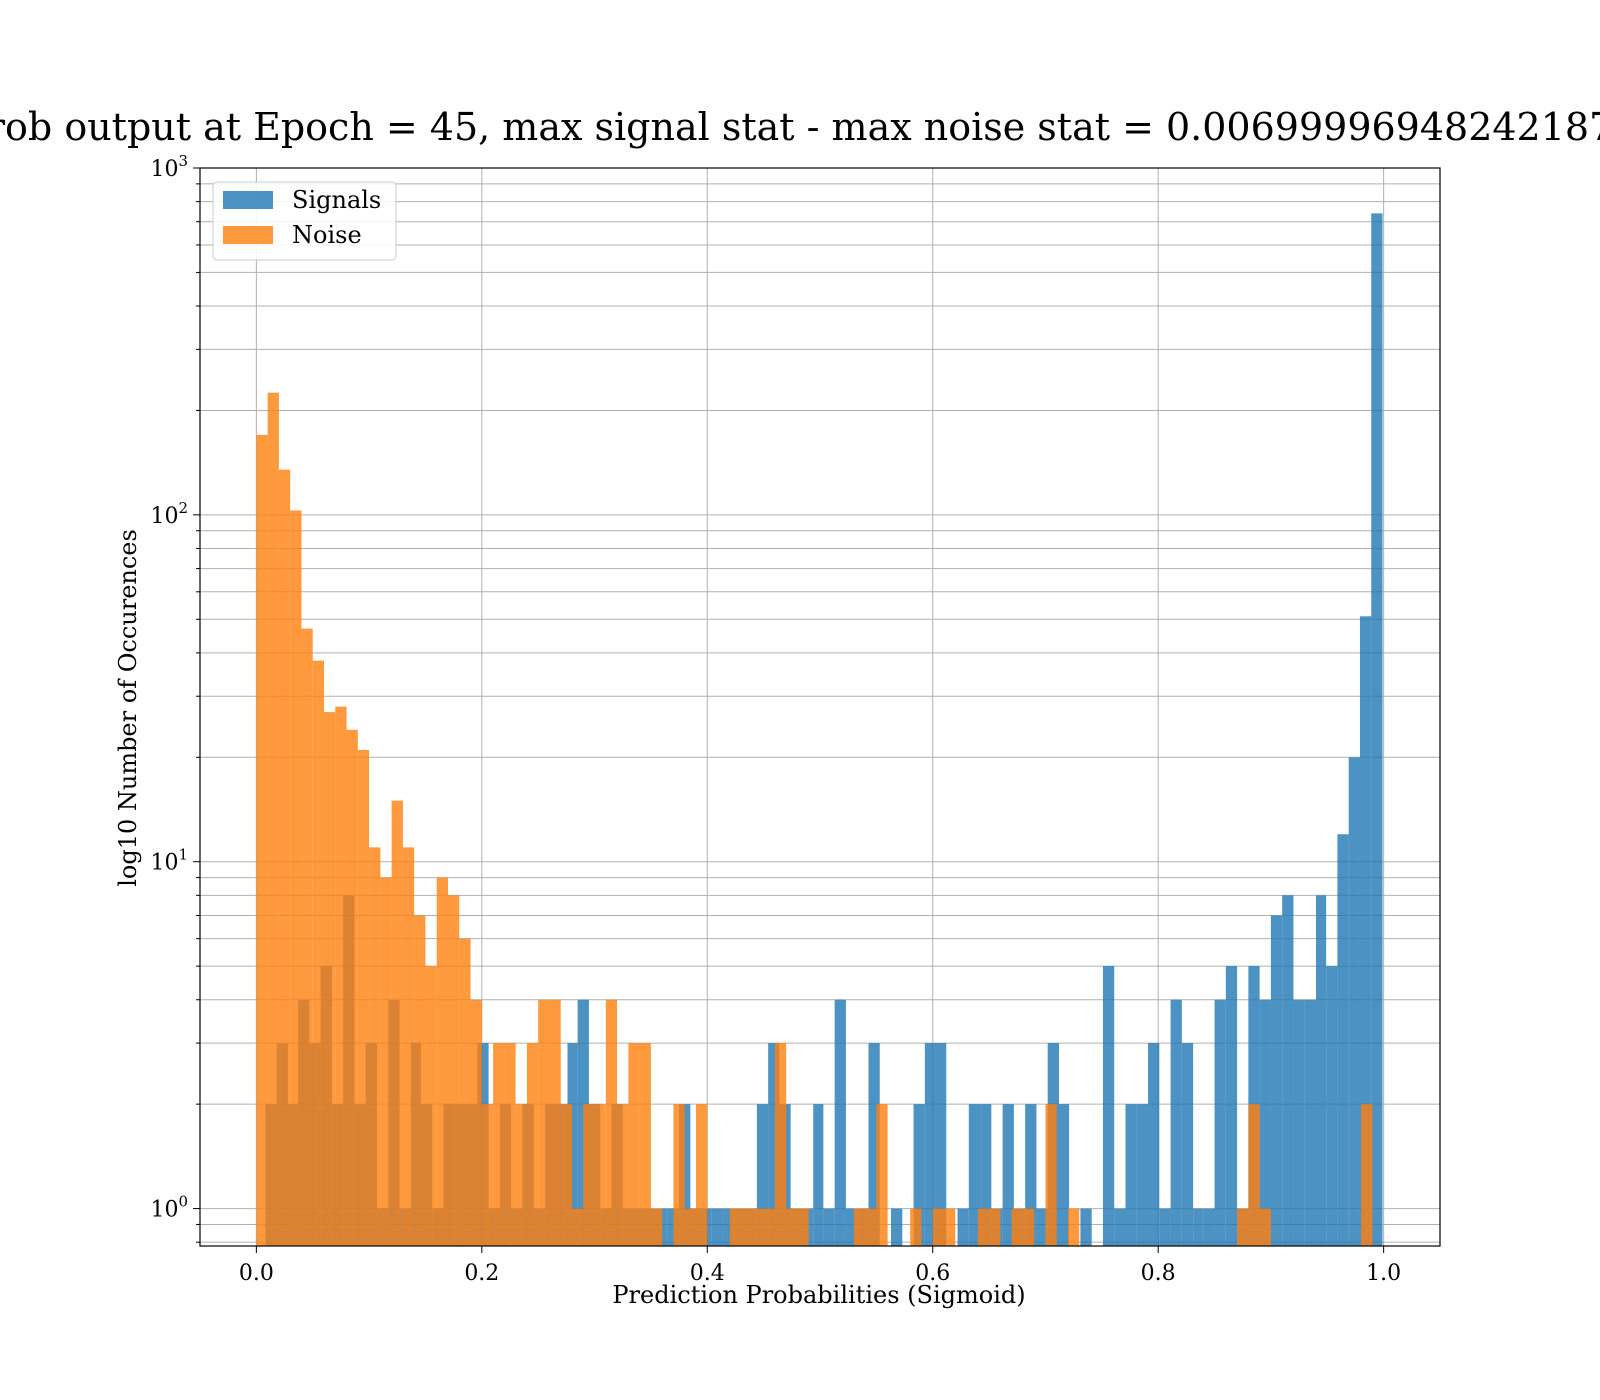 This screenshot has width=1600, height=1400. What do you see at coordinates (932, 1273) in the screenshot?
I see `x-tick-label: 0.6` at bounding box center [932, 1273].